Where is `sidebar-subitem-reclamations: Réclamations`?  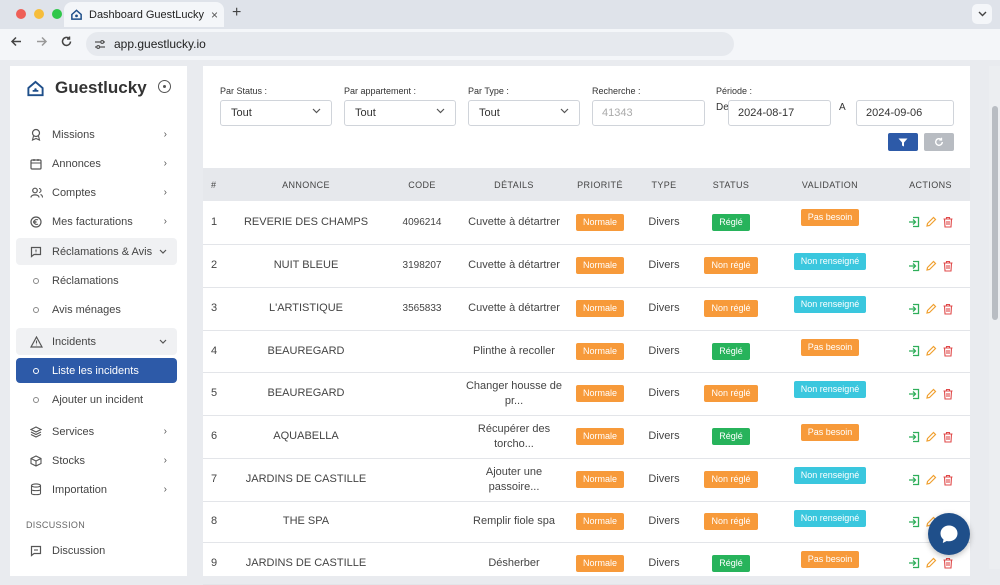
sidebar-subitem-reclamations: Réclamations is located at coordinates (96, 280).